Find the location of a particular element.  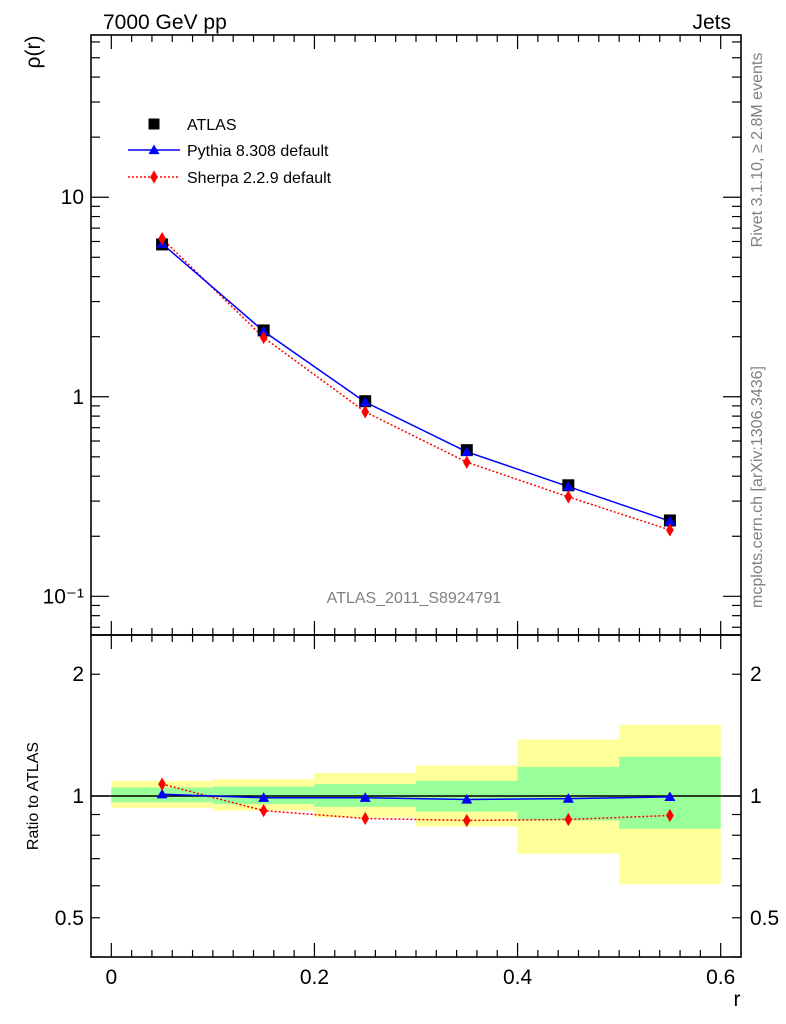

x-tick-label: 0.2 is located at coordinates (314, 977).